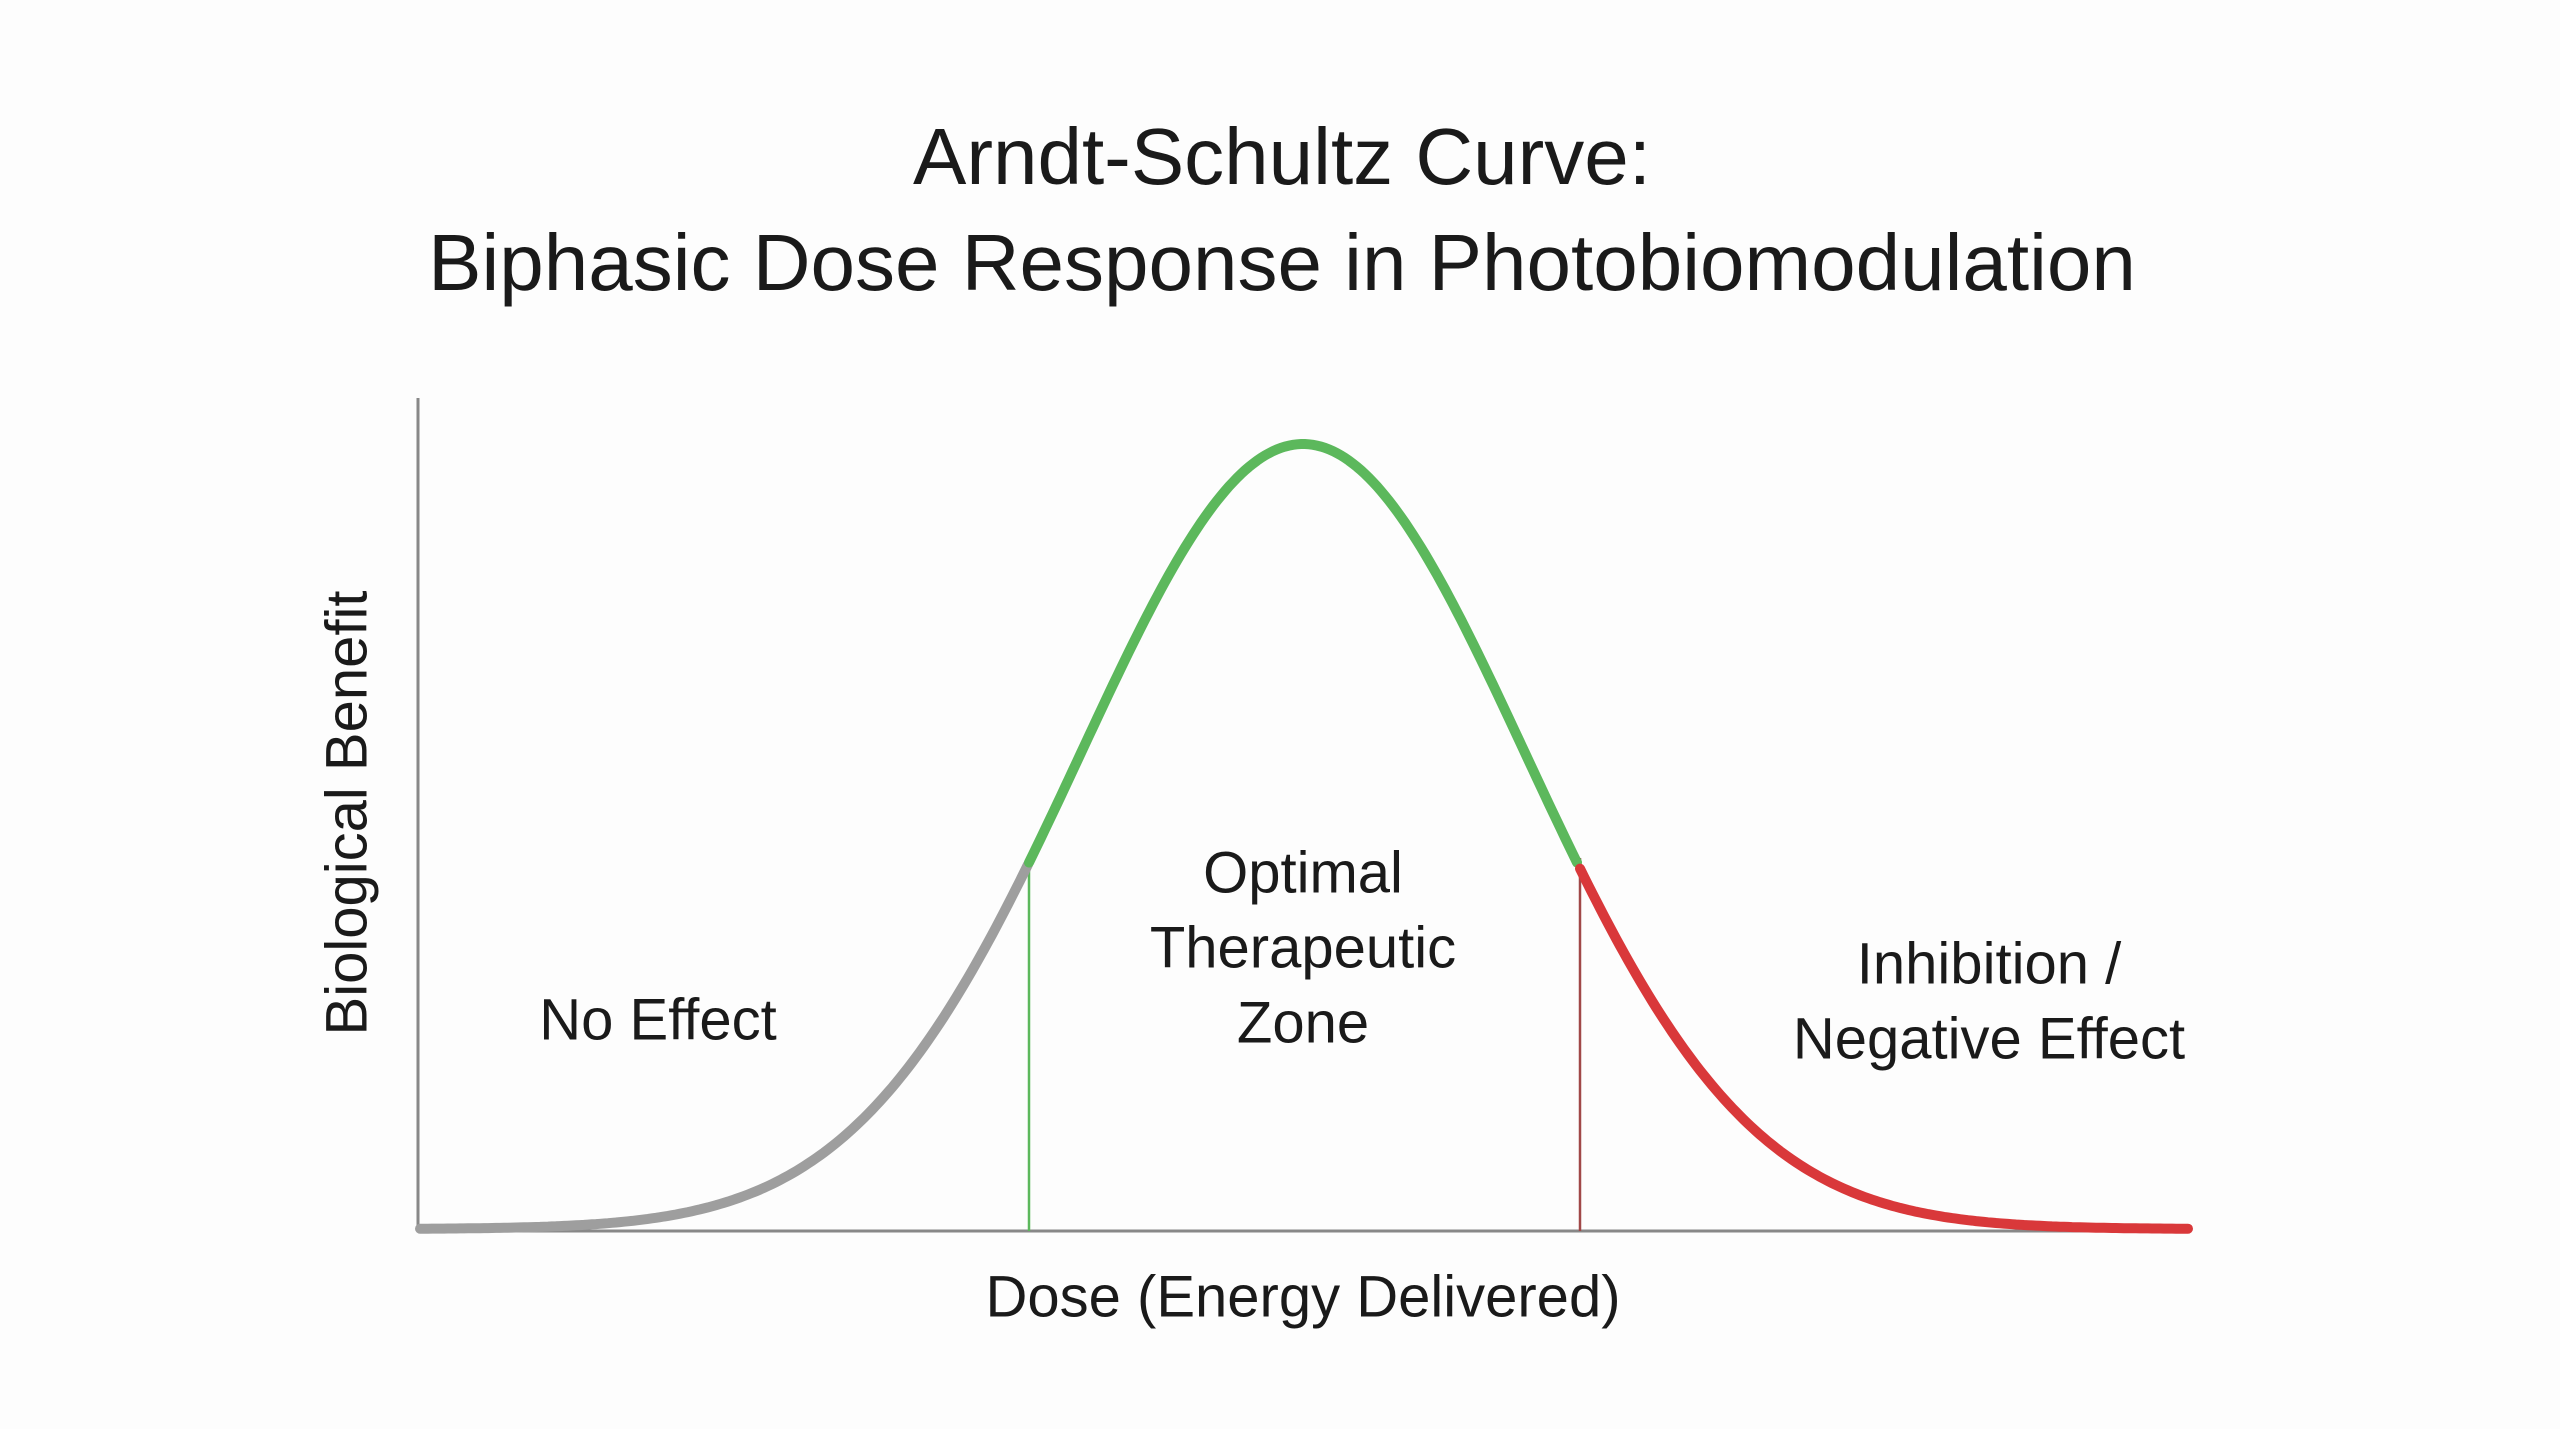 The image size is (2560, 1429). I want to click on zone-label: Zone, so click(1303, 1022).